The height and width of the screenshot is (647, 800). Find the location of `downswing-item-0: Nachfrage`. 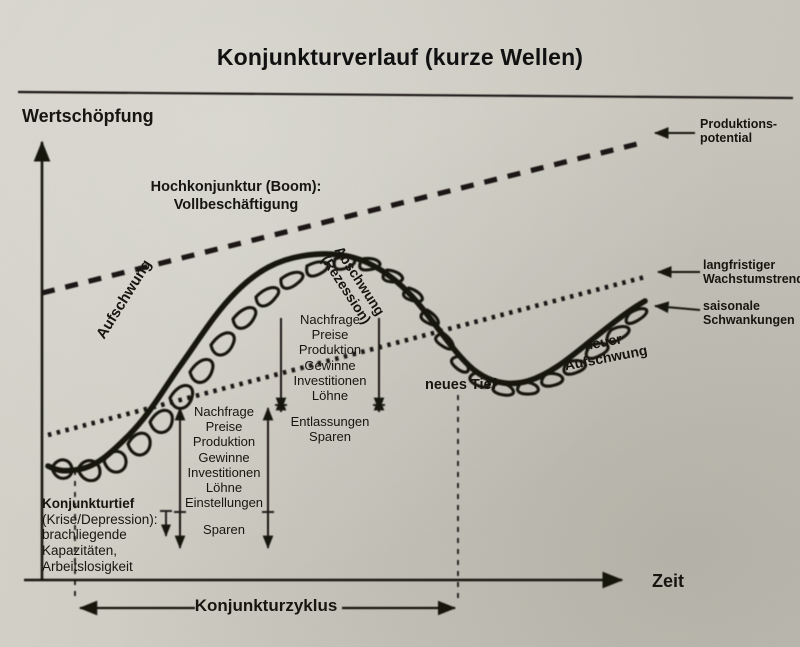

downswing-item-0: Nachfrage is located at coordinates (330, 319).